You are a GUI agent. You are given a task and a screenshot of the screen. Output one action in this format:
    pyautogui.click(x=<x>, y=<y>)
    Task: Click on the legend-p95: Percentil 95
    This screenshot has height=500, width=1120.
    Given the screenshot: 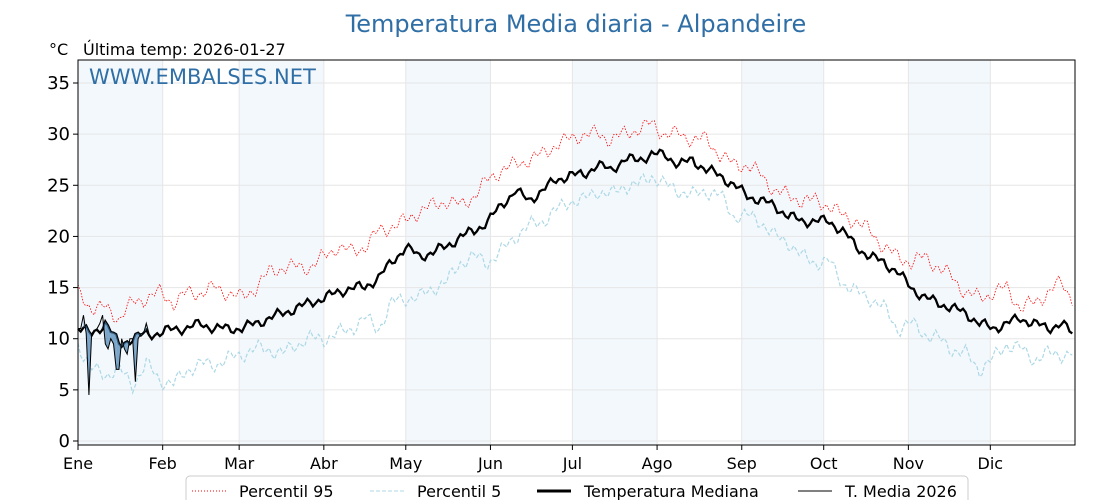 What is the action you would take?
    pyautogui.click(x=286, y=491)
    